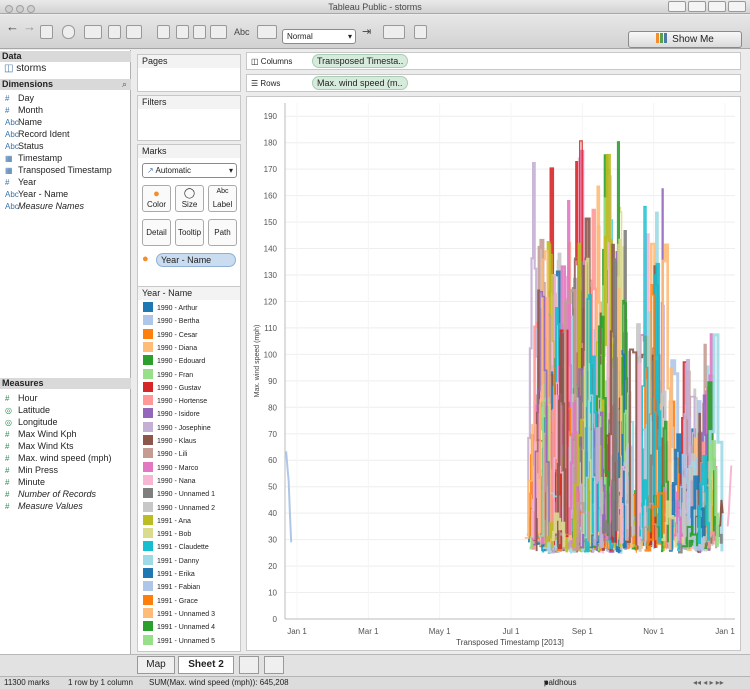  I want to click on legend-item: 1990 - Unnamed 2, so click(179, 508).